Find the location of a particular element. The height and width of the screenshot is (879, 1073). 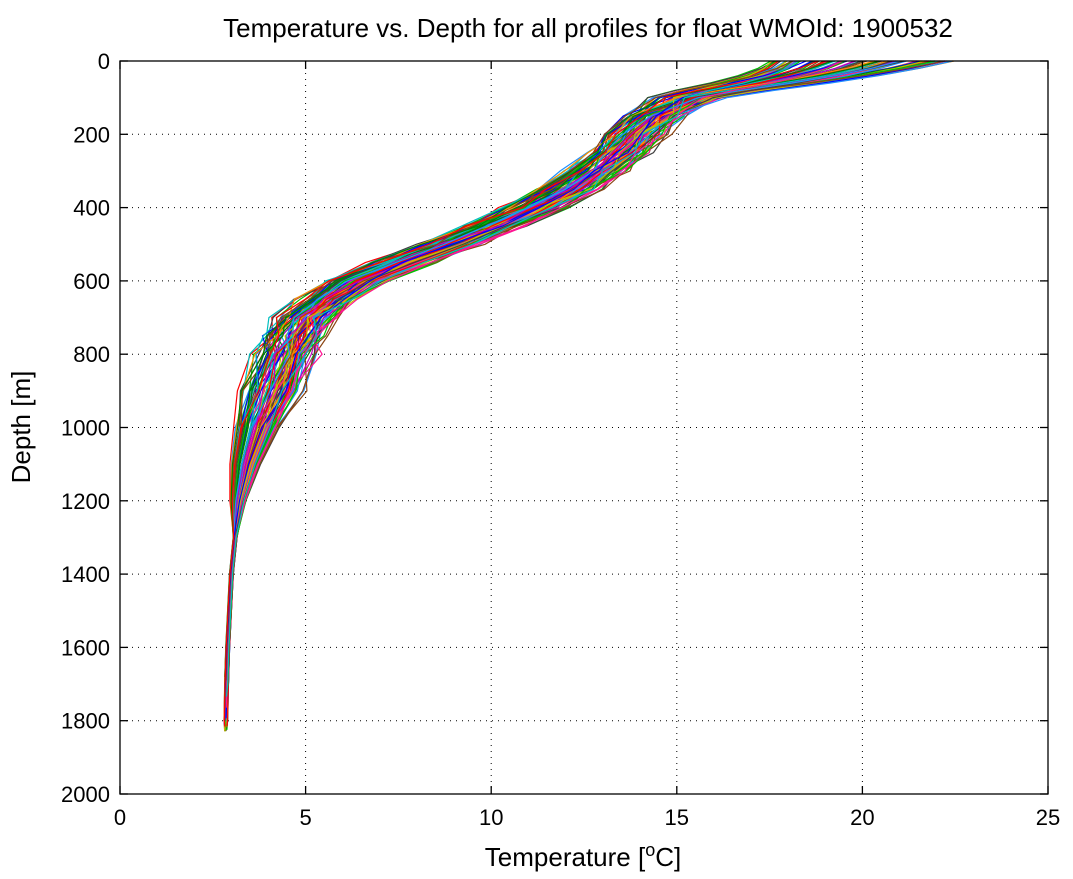

x-axis-label-main: Temperature [ is located at coordinates (565, 857).